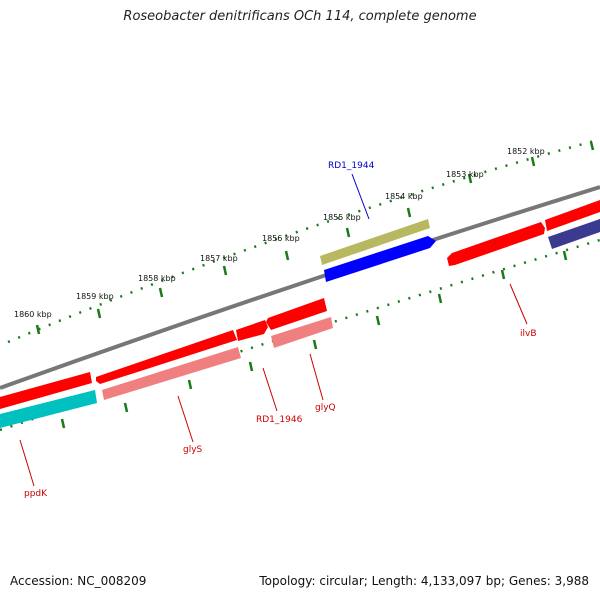  What do you see at coordinates (33, 314) in the screenshot?
I see `kbp-label-1860: 1860 kbp` at bounding box center [33, 314].